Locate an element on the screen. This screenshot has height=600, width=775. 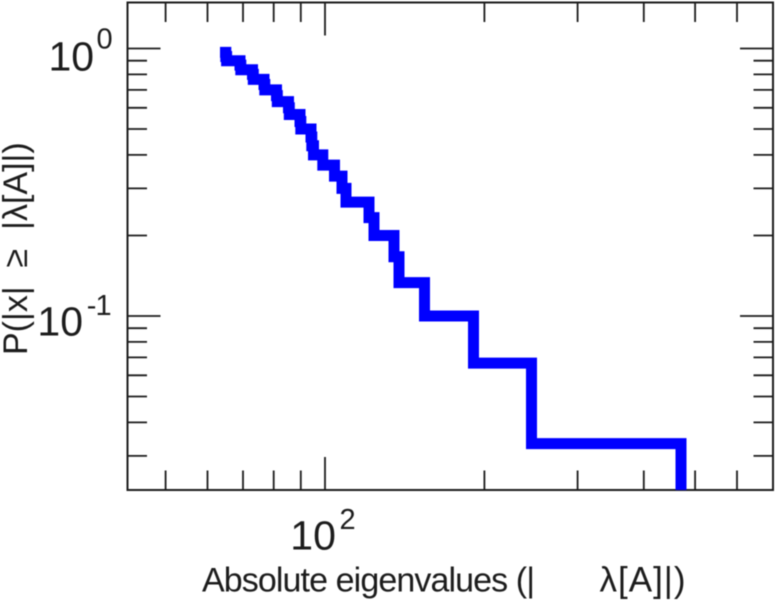
svg-text: P(|x| ≥ |λ[A]|) is located at coordinates (17, 248).